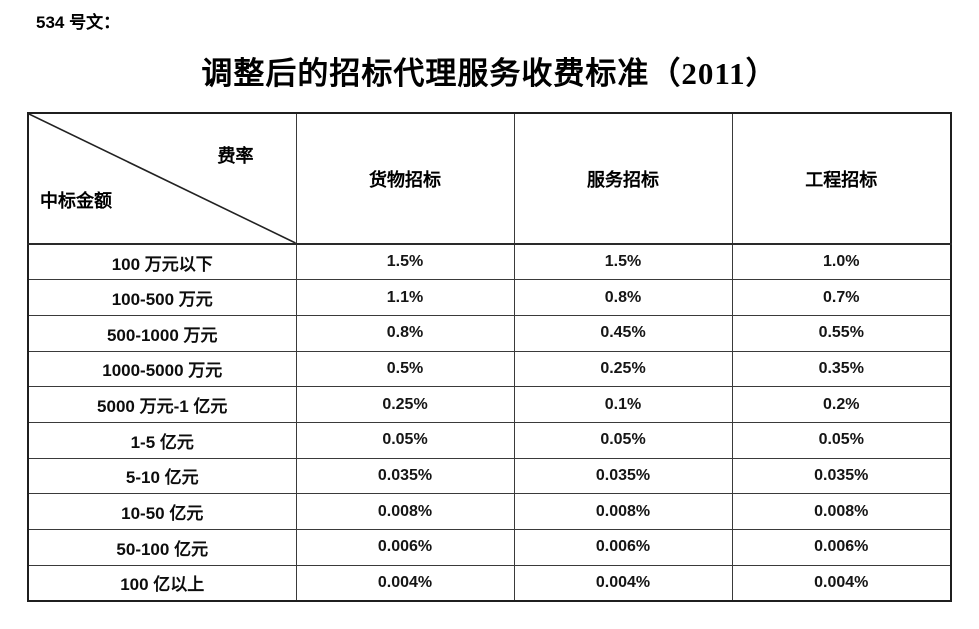 The height and width of the screenshot is (629, 979). What do you see at coordinates (162, 547) in the screenshot?
I see `amount-range-label: 50-100 亿元` at bounding box center [162, 547].